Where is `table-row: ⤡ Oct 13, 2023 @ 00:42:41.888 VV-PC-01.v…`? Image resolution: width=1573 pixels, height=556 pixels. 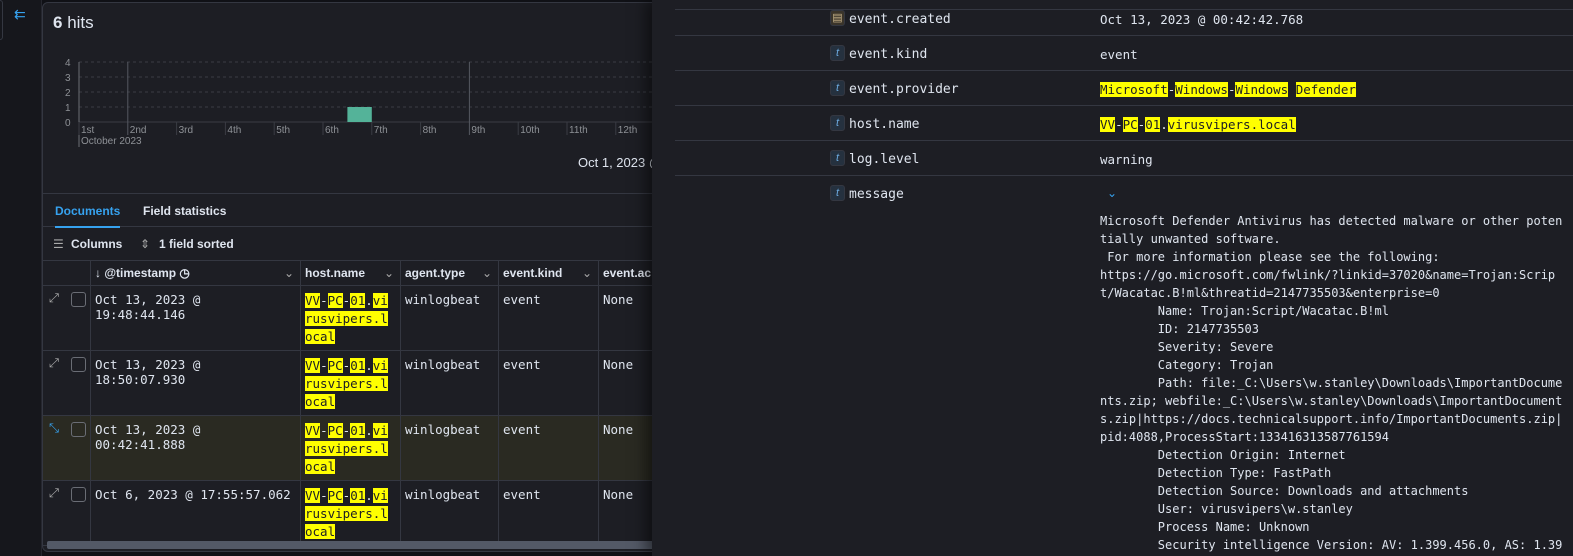 table-row: ⤡ Oct 13, 2023 @ 00:42:41.888 VV-PC-01.v… is located at coordinates (362, 448).